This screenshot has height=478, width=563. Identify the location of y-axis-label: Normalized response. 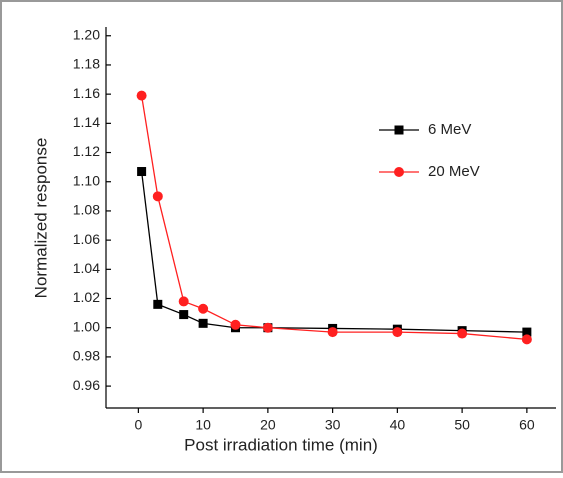
(40, 218).